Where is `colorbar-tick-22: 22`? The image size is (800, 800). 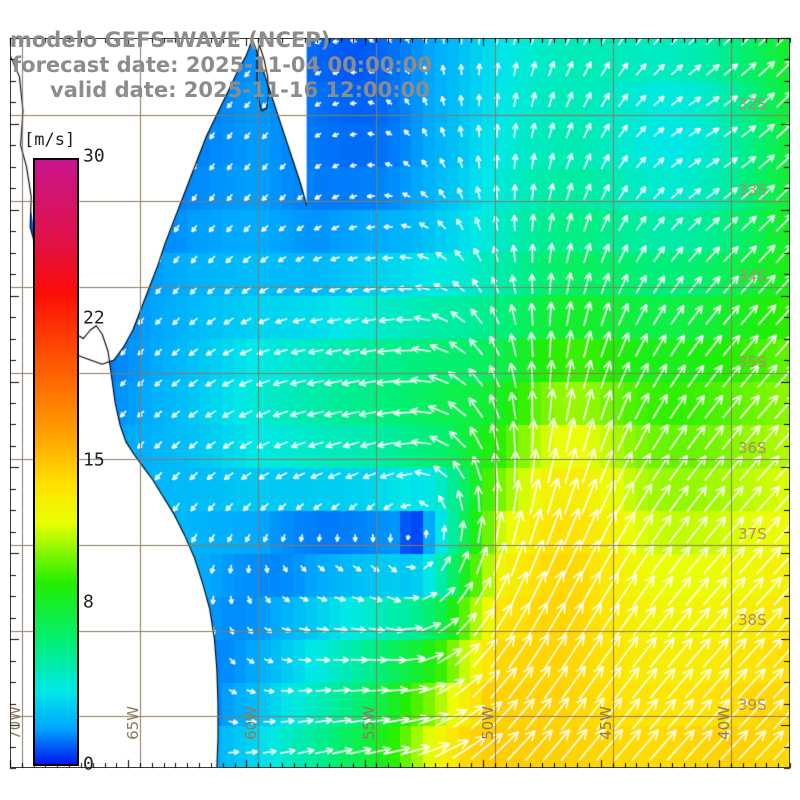
colorbar-tick-22: 22 is located at coordinates (94, 318).